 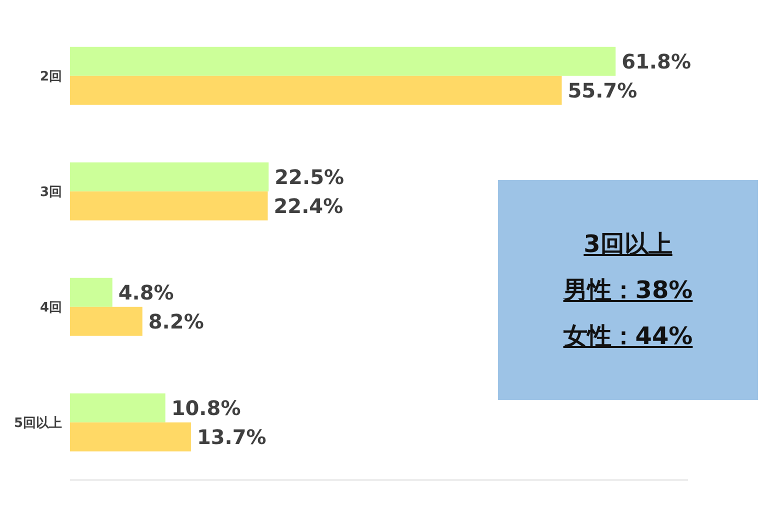 What do you see at coordinates (603, 90) in the screenshot?
I see `data-label: 55.7%` at bounding box center [603, 90].